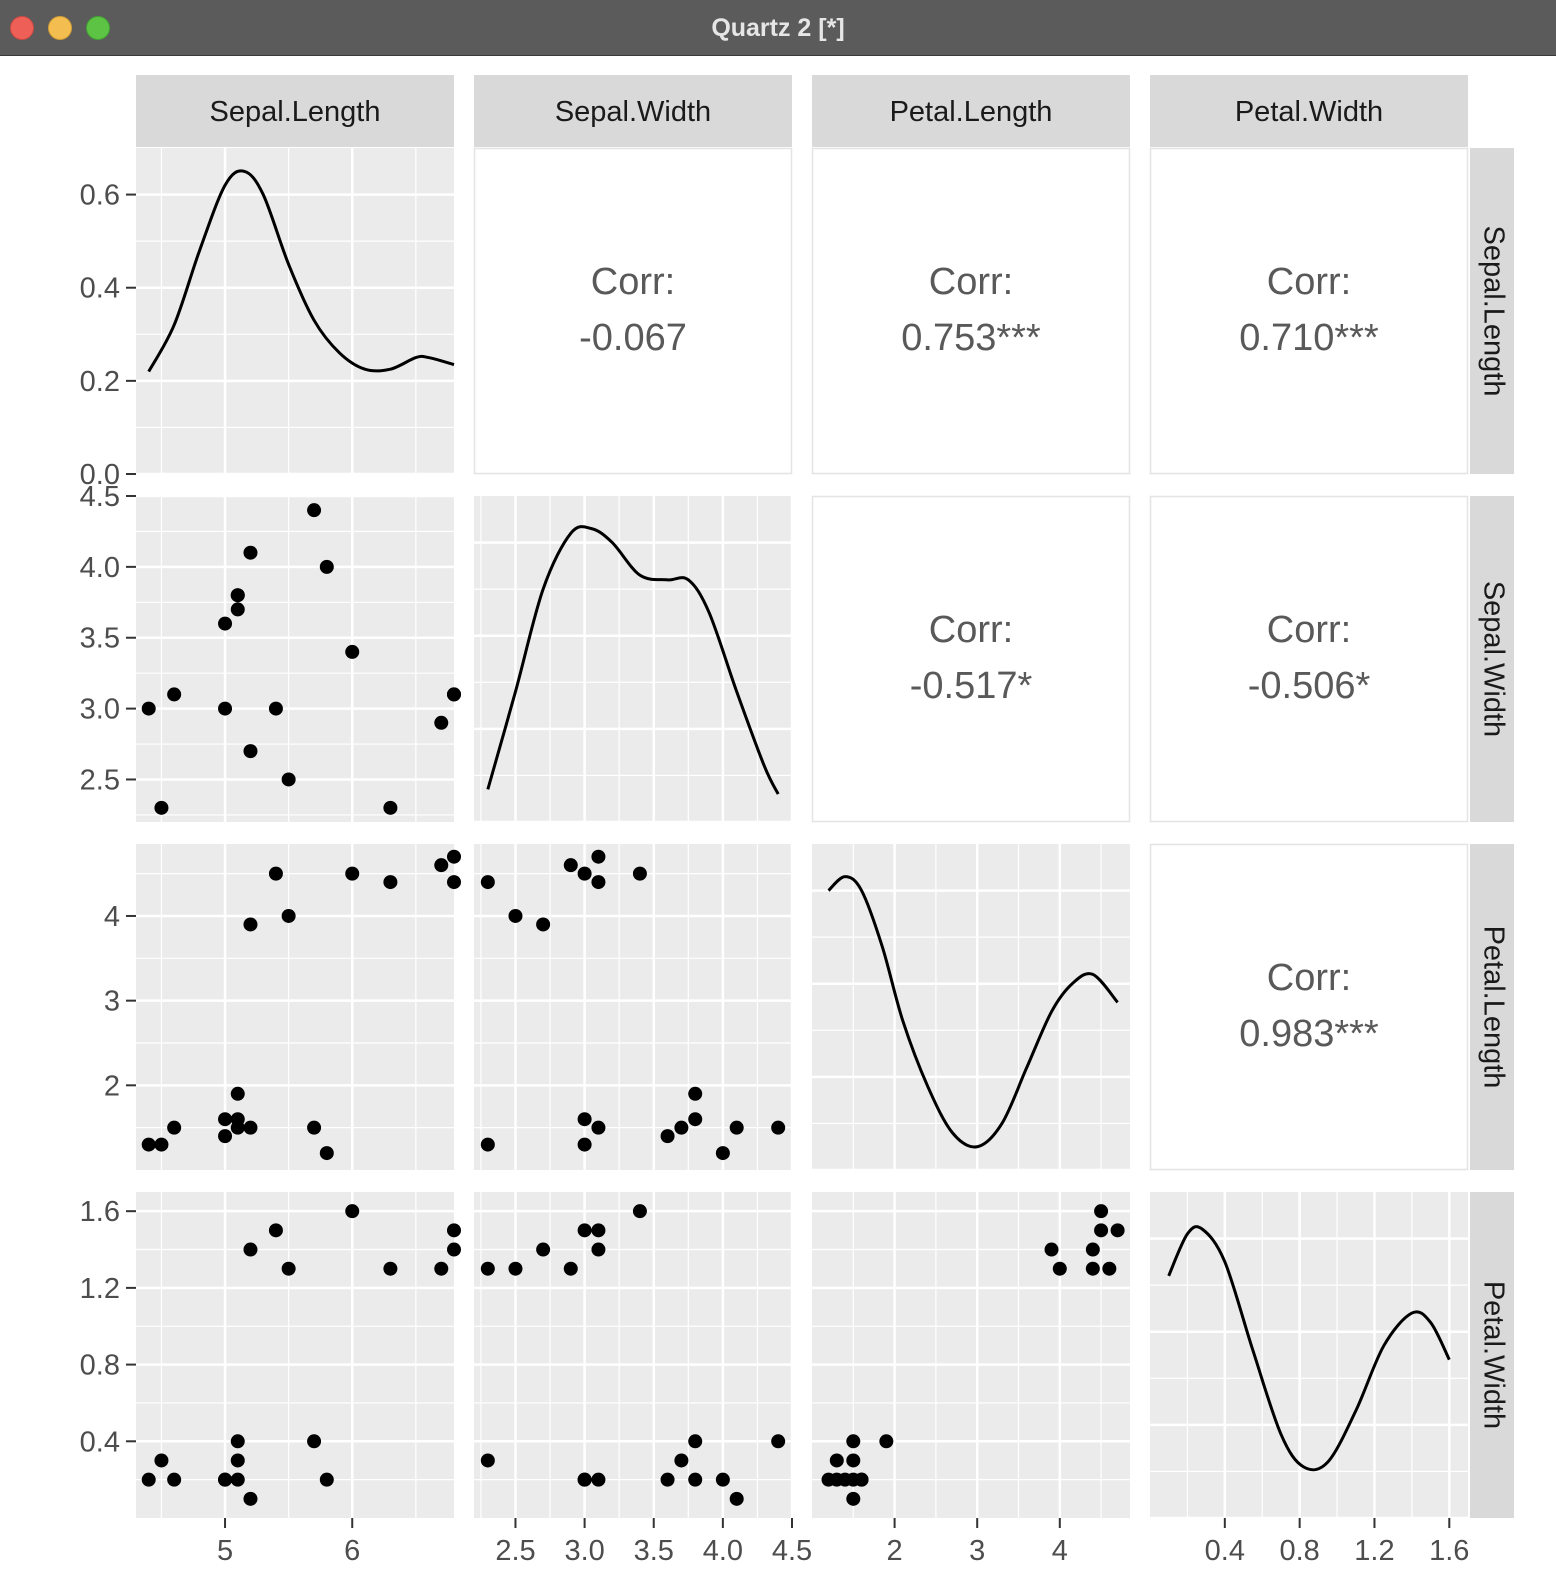 The height and width of the screenshot is (1592, 1556). What do you see at coordinates (60, 28) in the screenshot?
I see `minimize-window-button` at bounding box center [60, 28].